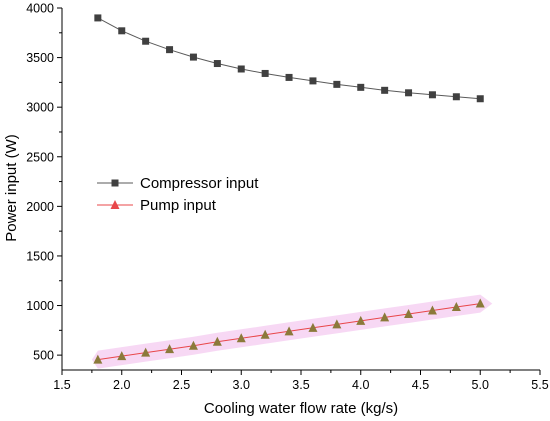 This screenshot has width=550, height=421. What do you see at coordinates (289, 58) in the screenshot?
I see `series-line-compressor` at bounding box center [289, 58].